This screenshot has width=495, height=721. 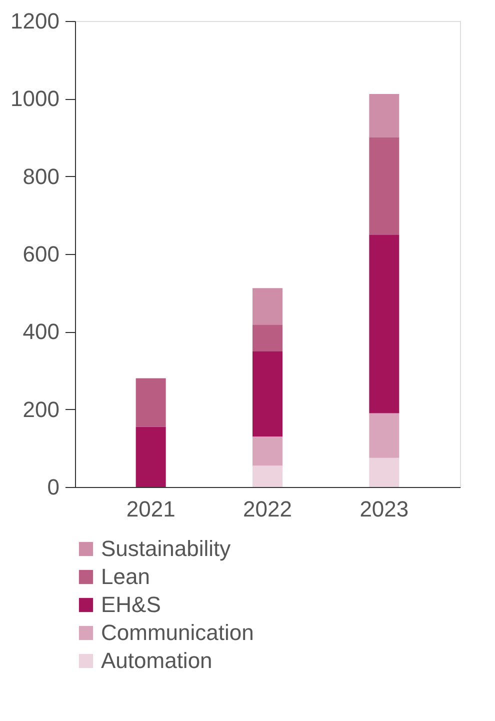 I want to click on legend-label: Automation, so click(x=156, y=660).